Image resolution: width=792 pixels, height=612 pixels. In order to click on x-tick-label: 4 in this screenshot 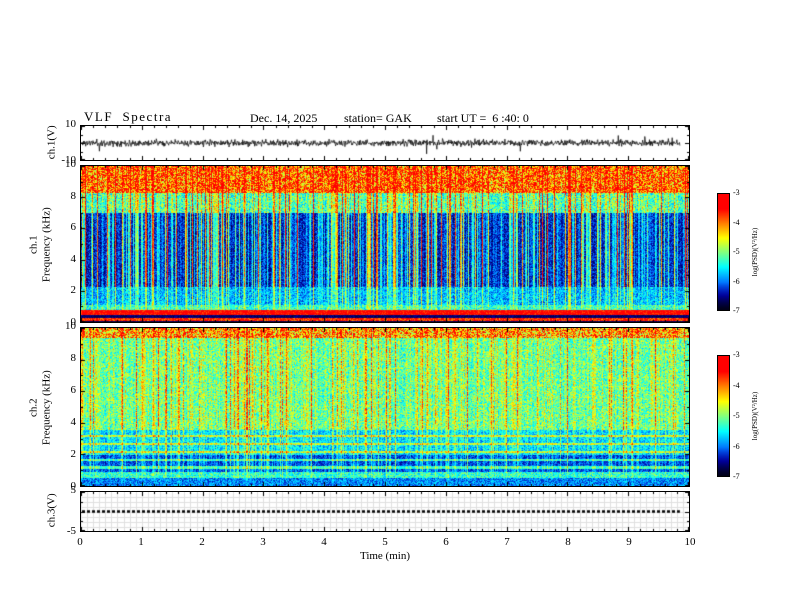, I will do `click(324, 542)`.